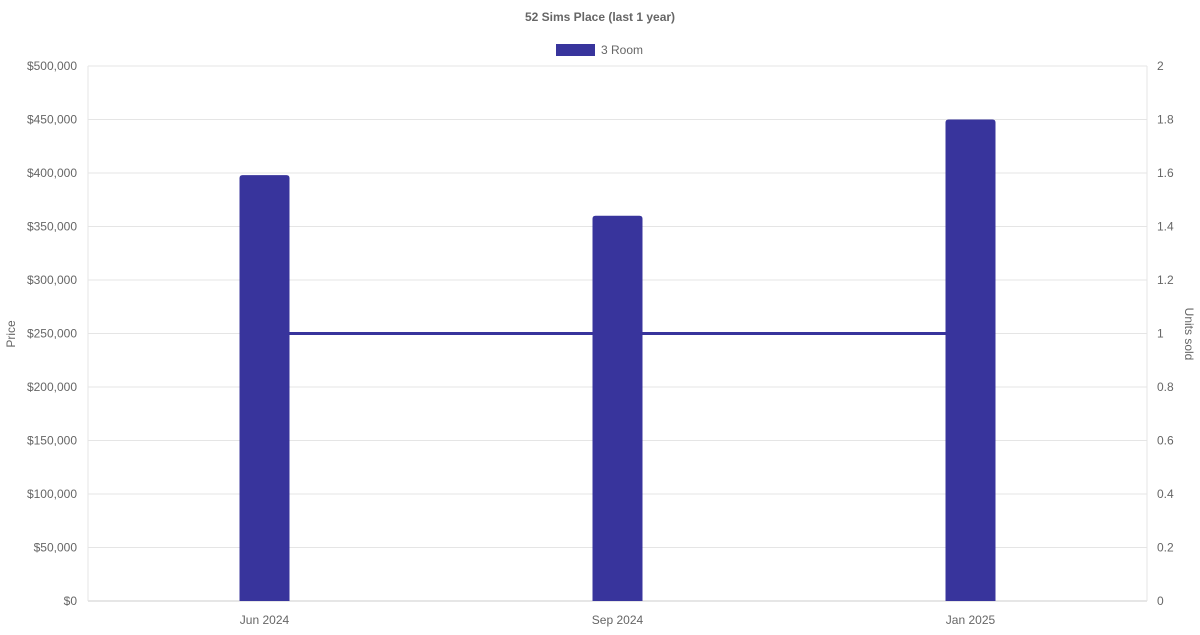  What do you see at coordinates (1165, 280) in the screenshot?
I see `y2-tick-label: 1.2` at bounding box center [1165, 280].